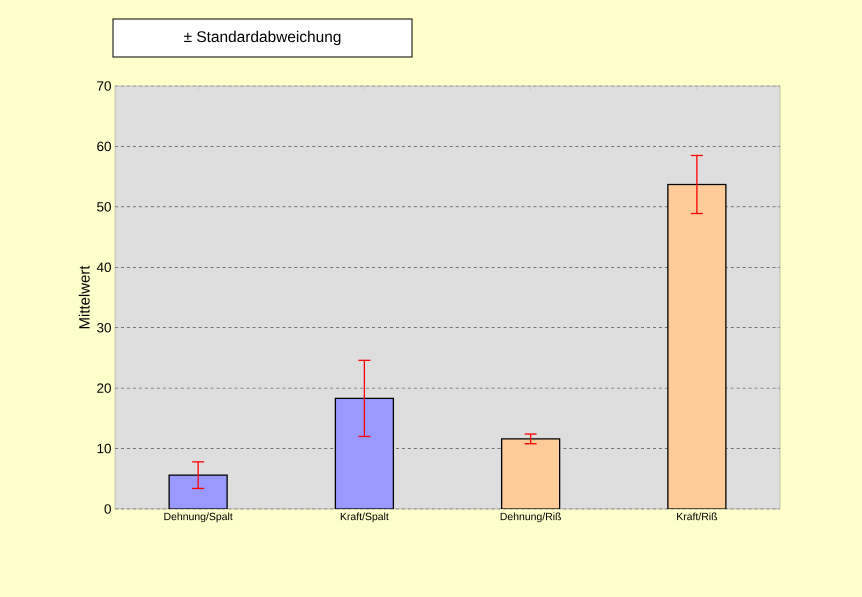  Describe the element at coordinates (104, 147) in the screenshot. I see `y-tick-label: 60` at that location.